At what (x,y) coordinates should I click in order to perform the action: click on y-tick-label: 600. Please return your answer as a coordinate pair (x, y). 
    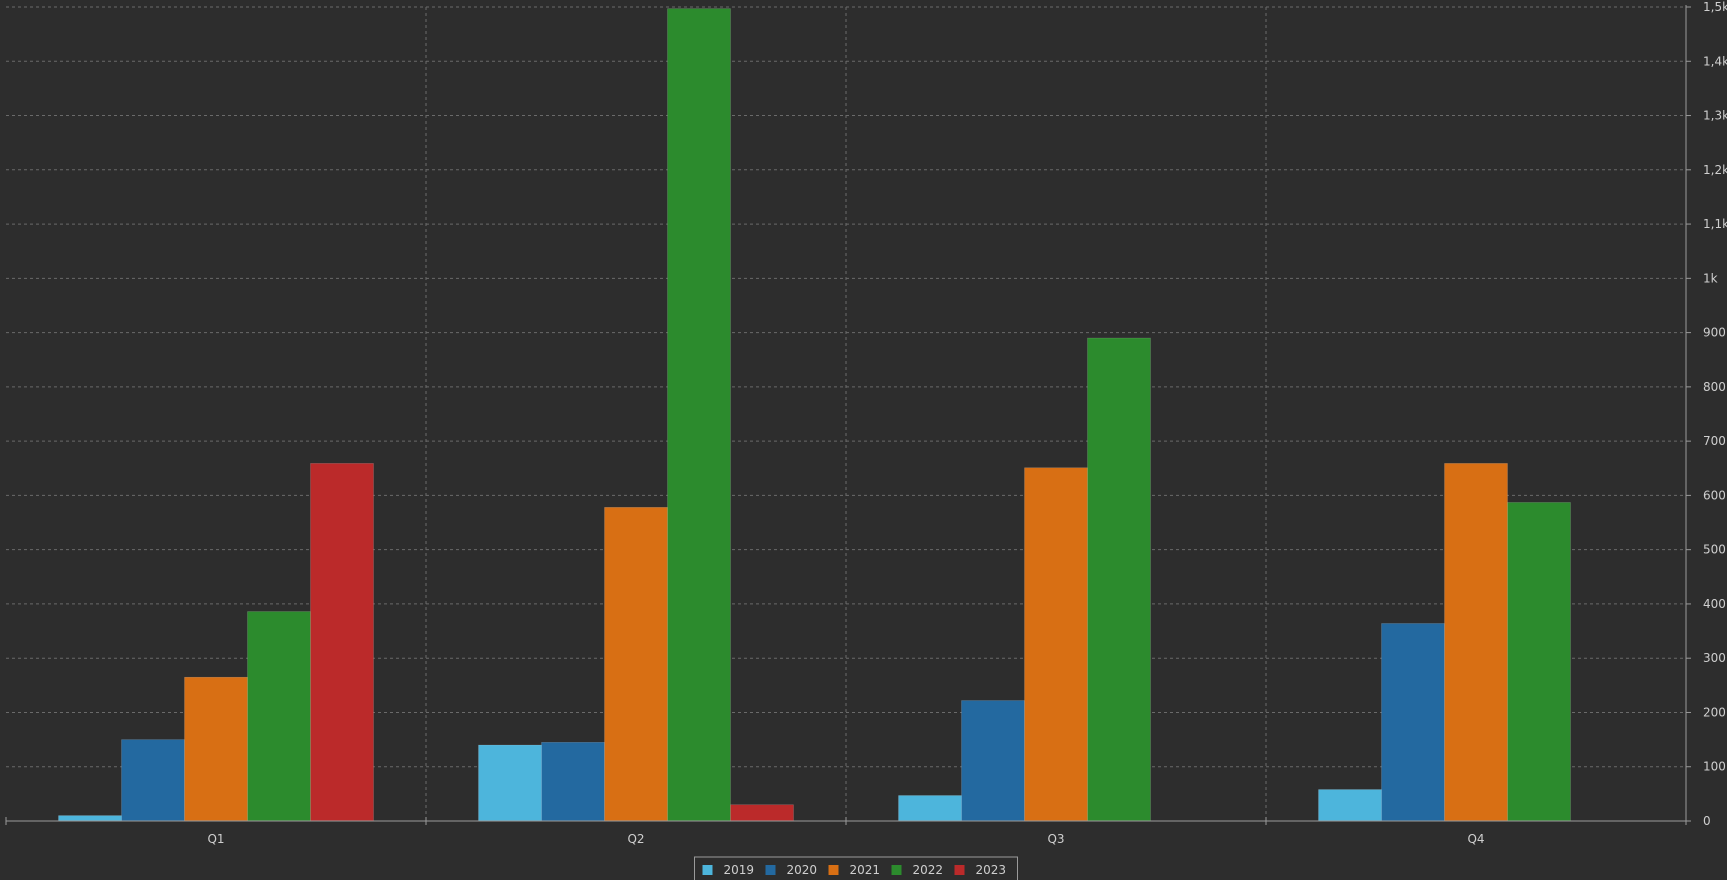
    Looking at the image, I should click on (1714, 495).